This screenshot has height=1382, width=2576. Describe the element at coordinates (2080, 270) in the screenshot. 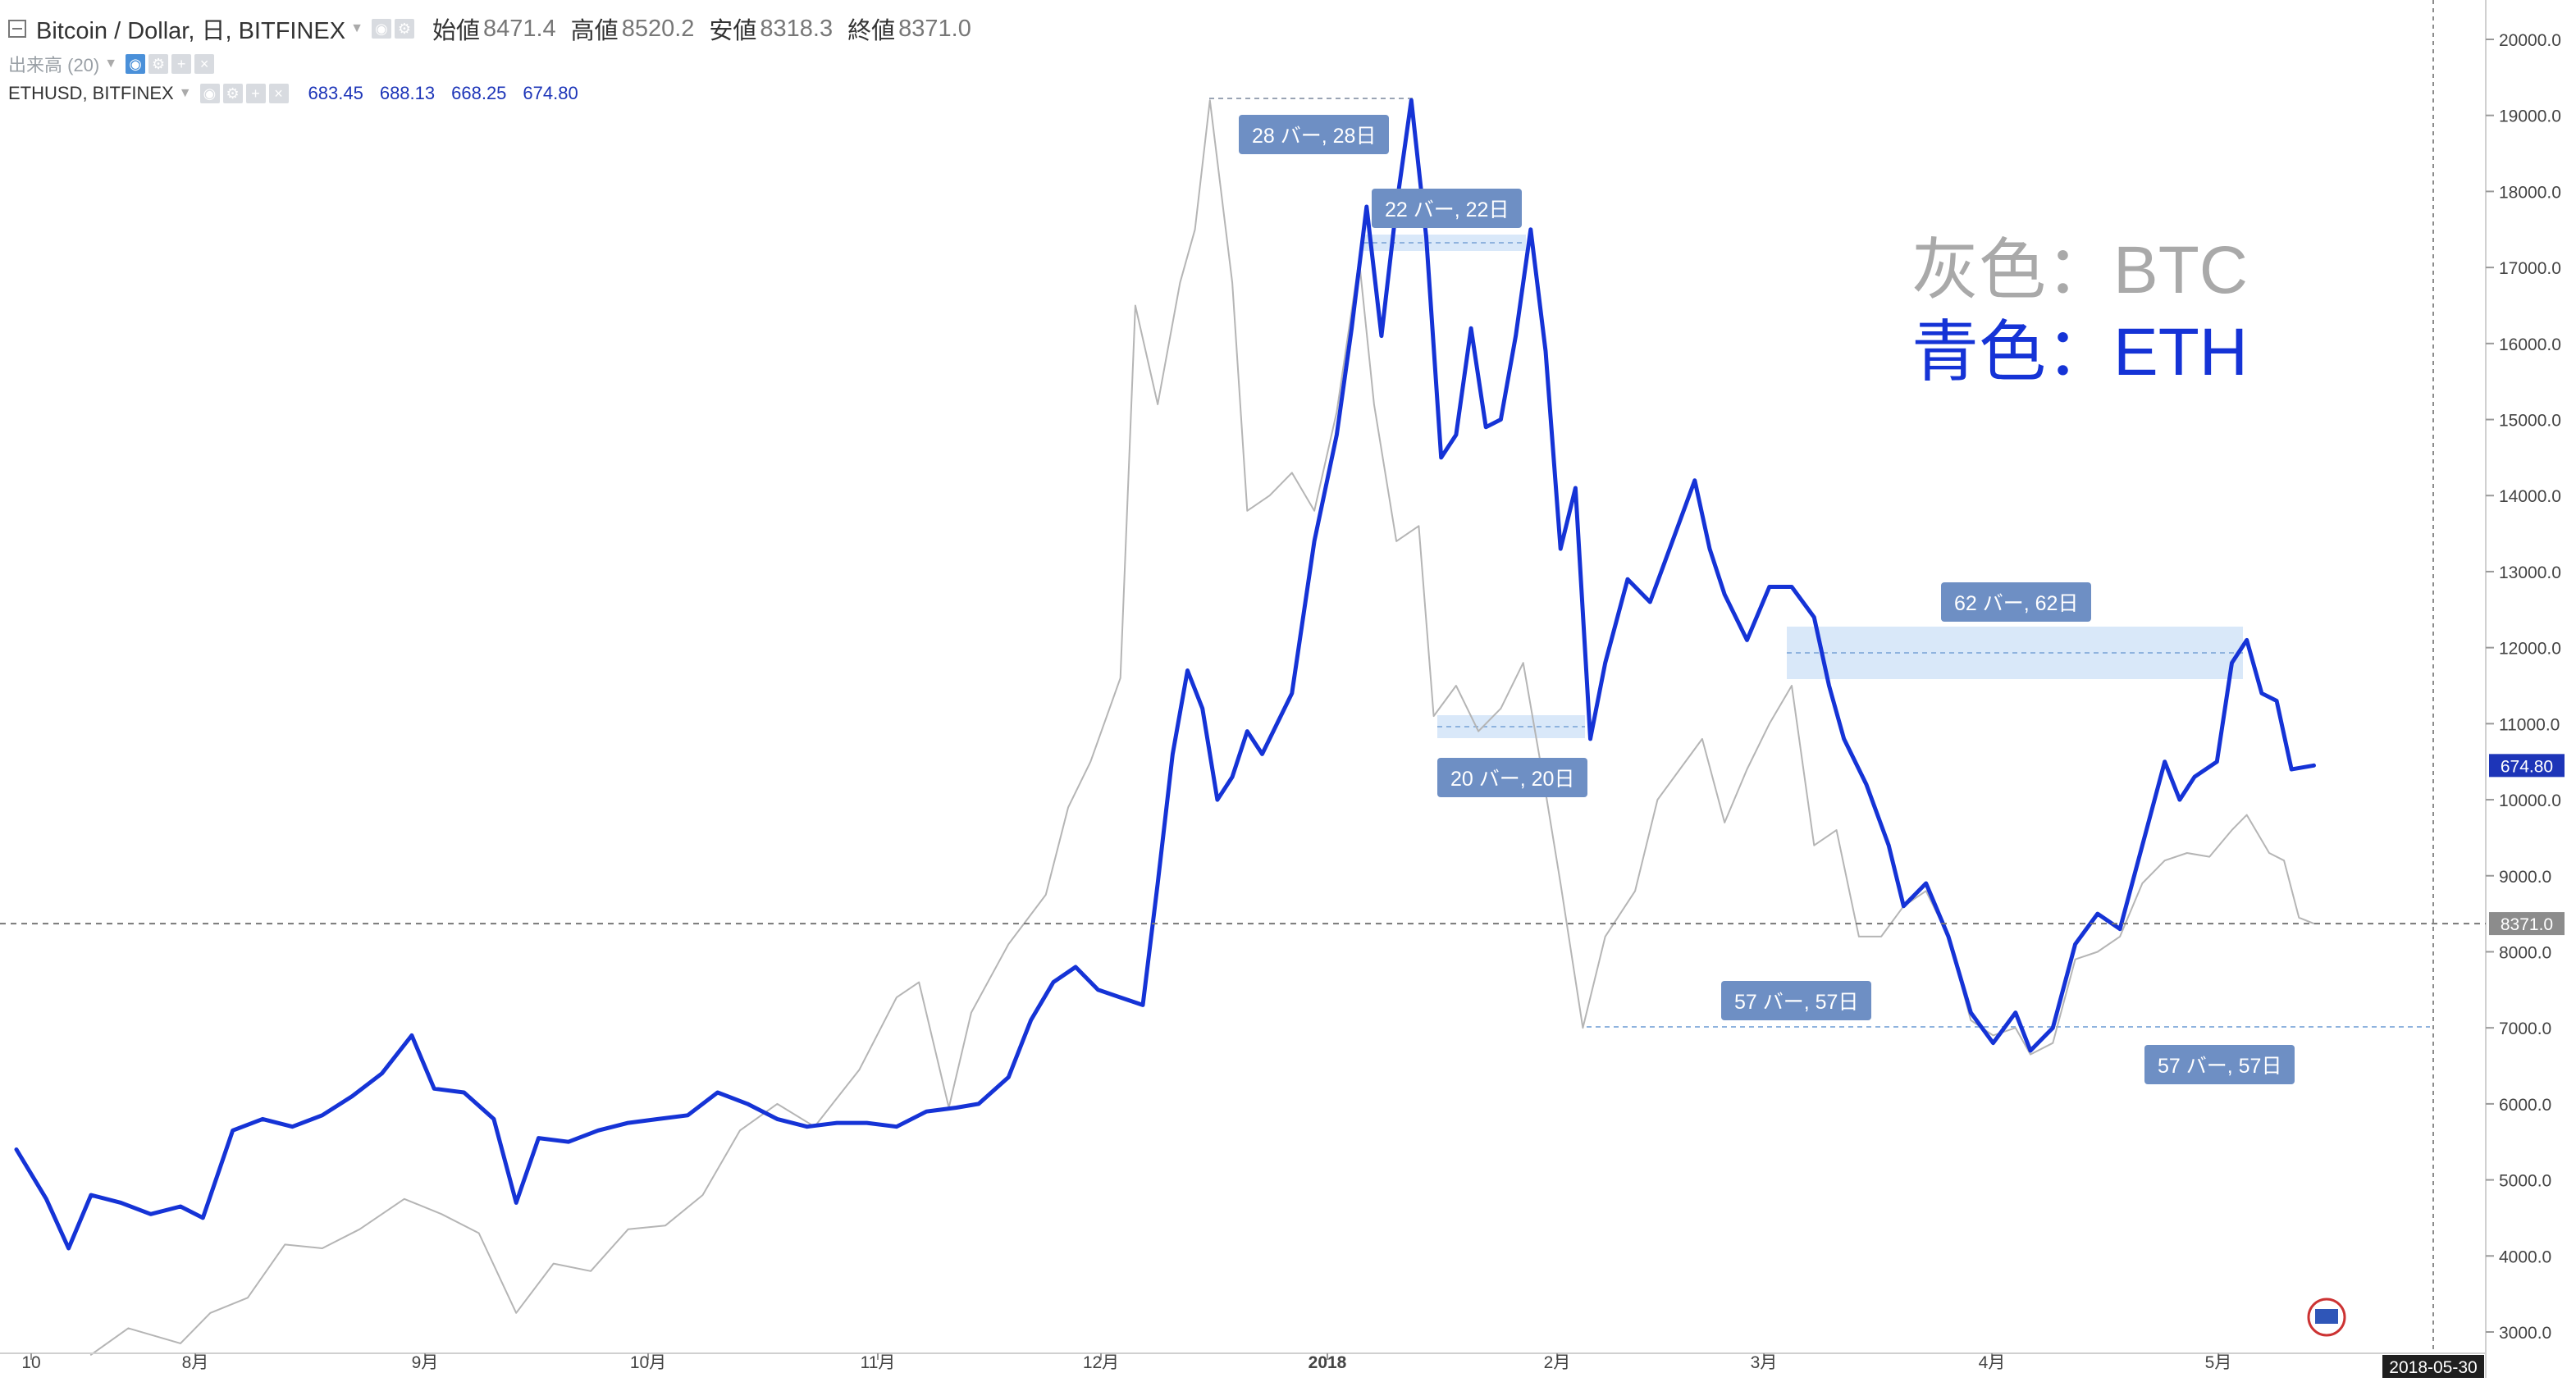

I see `legend-btc: 灰色：BTC` at that location.